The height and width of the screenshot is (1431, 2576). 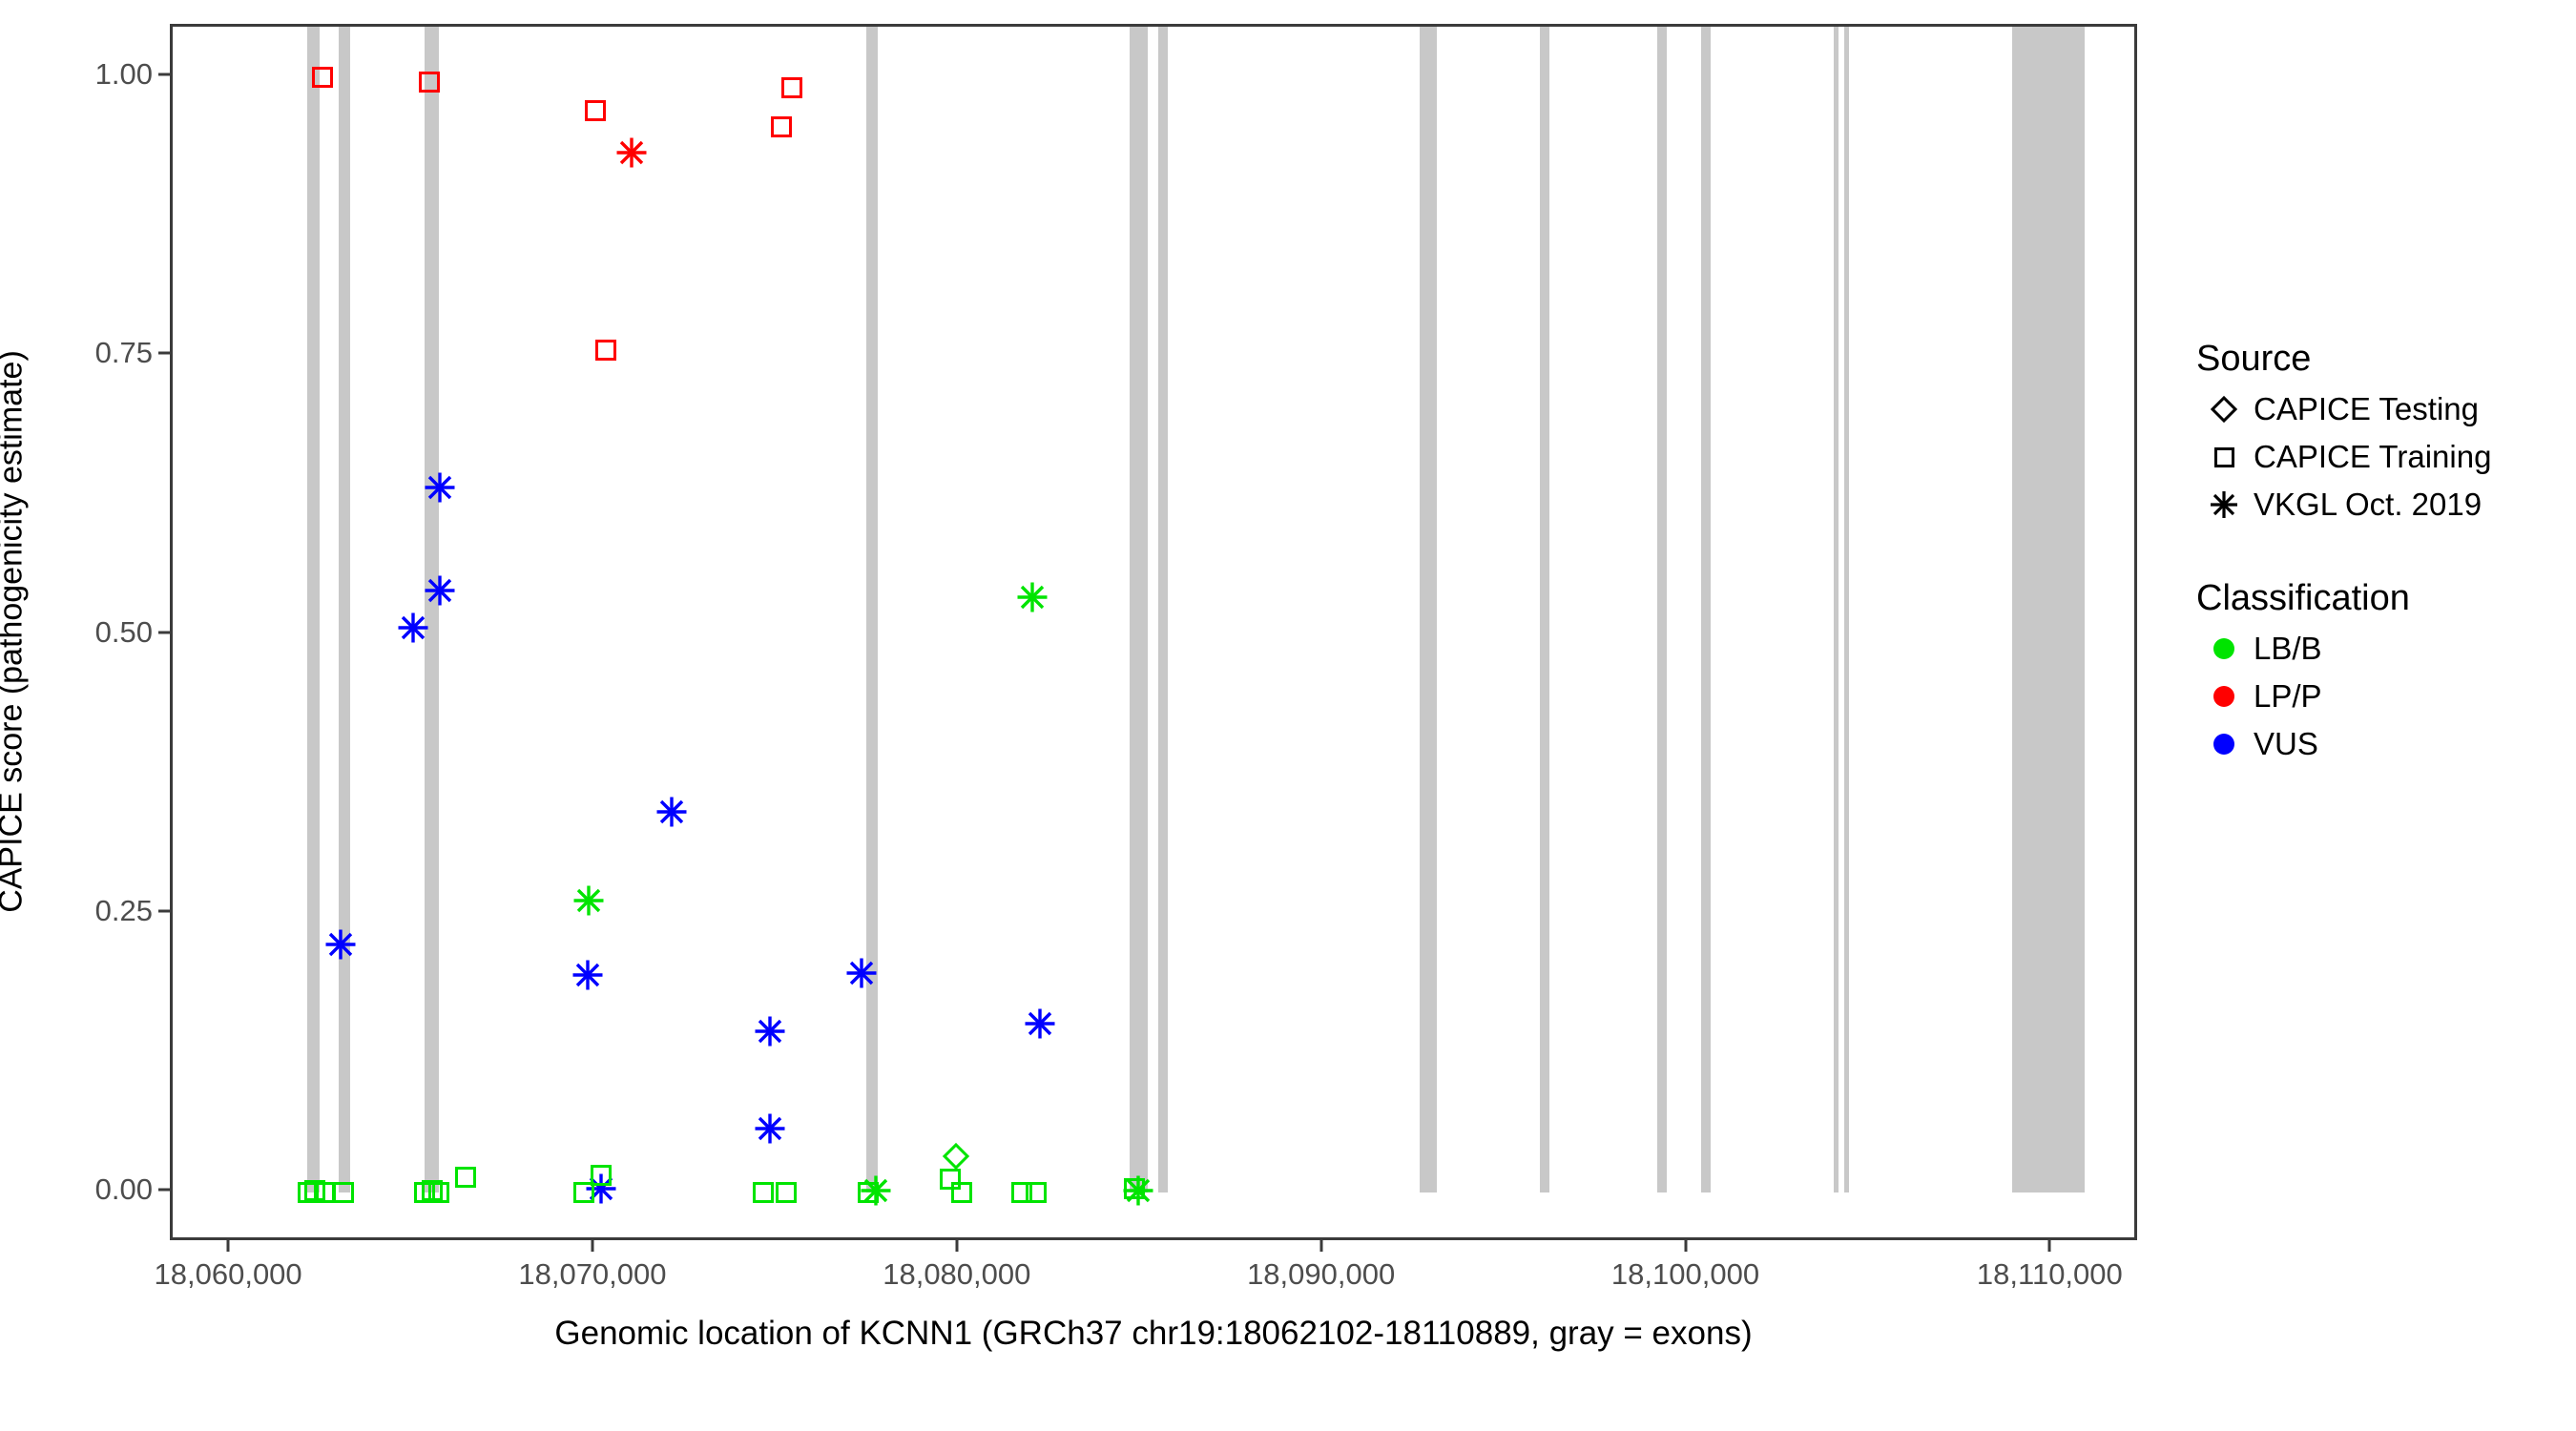 I want to click on green-dot-icon, so click(x=2224, y=648).